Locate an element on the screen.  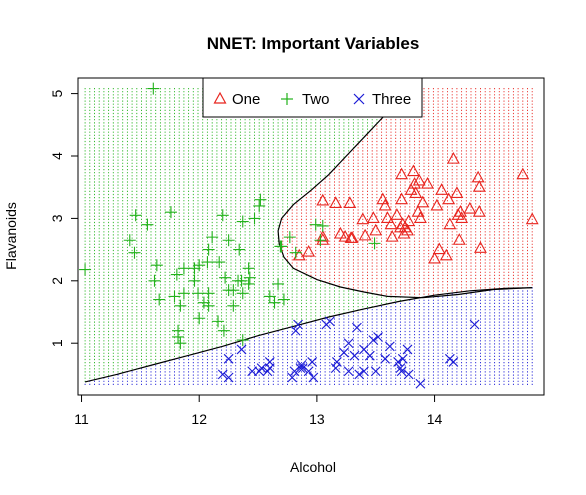
series-one is located at coordinates (415, 207).